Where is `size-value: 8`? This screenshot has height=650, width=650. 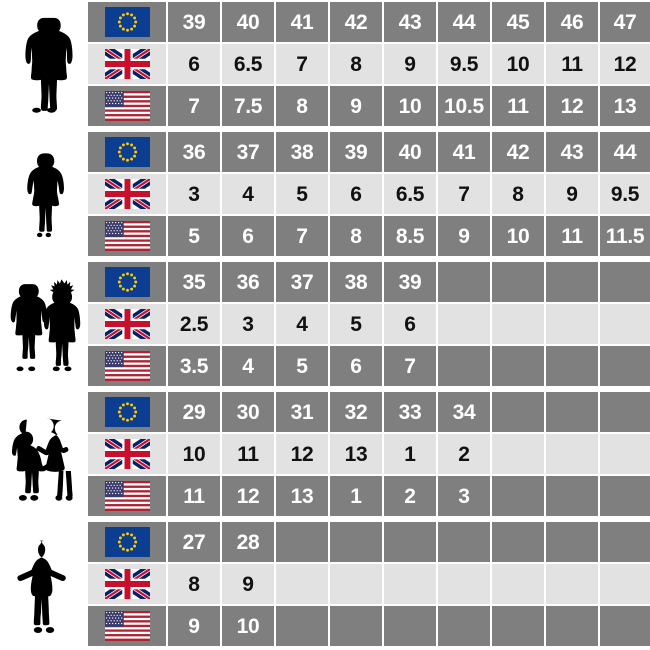 size-value: 8 is located at coordinates (302, 106).